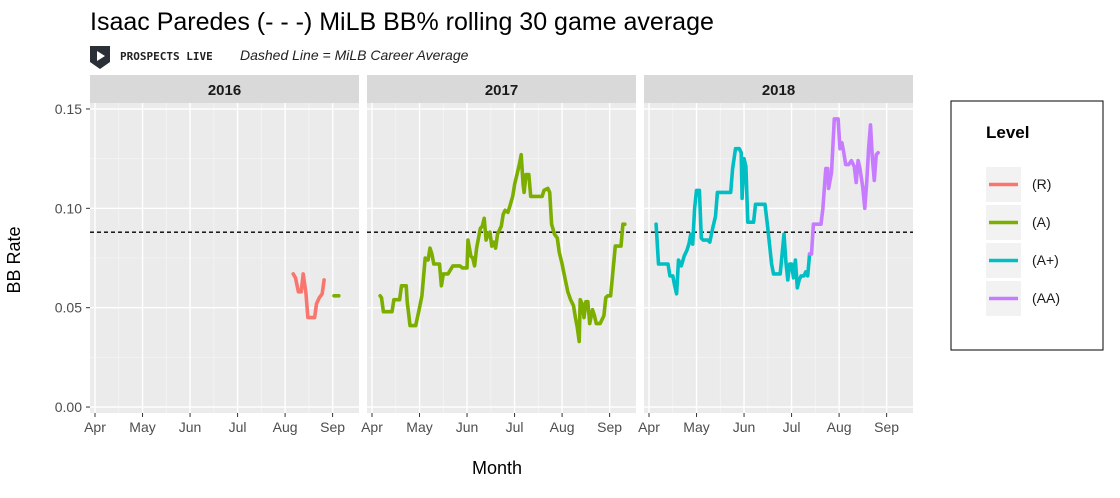 Image resolution: width=1120 pixels, height=498 pixels. I want to click on legend-title: Level, so click(1007, 132).